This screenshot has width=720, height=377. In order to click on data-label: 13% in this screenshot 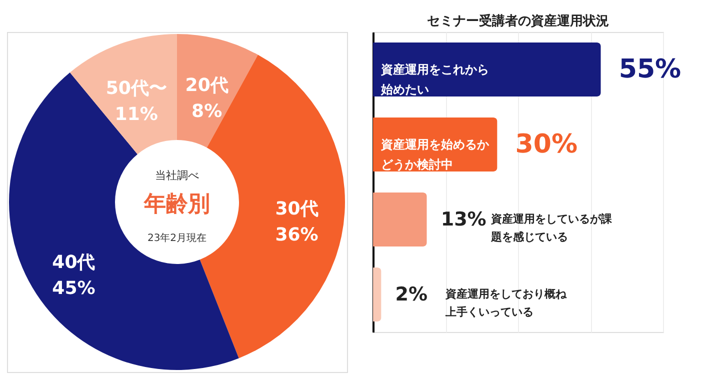, I will do `click(463, 219)`.